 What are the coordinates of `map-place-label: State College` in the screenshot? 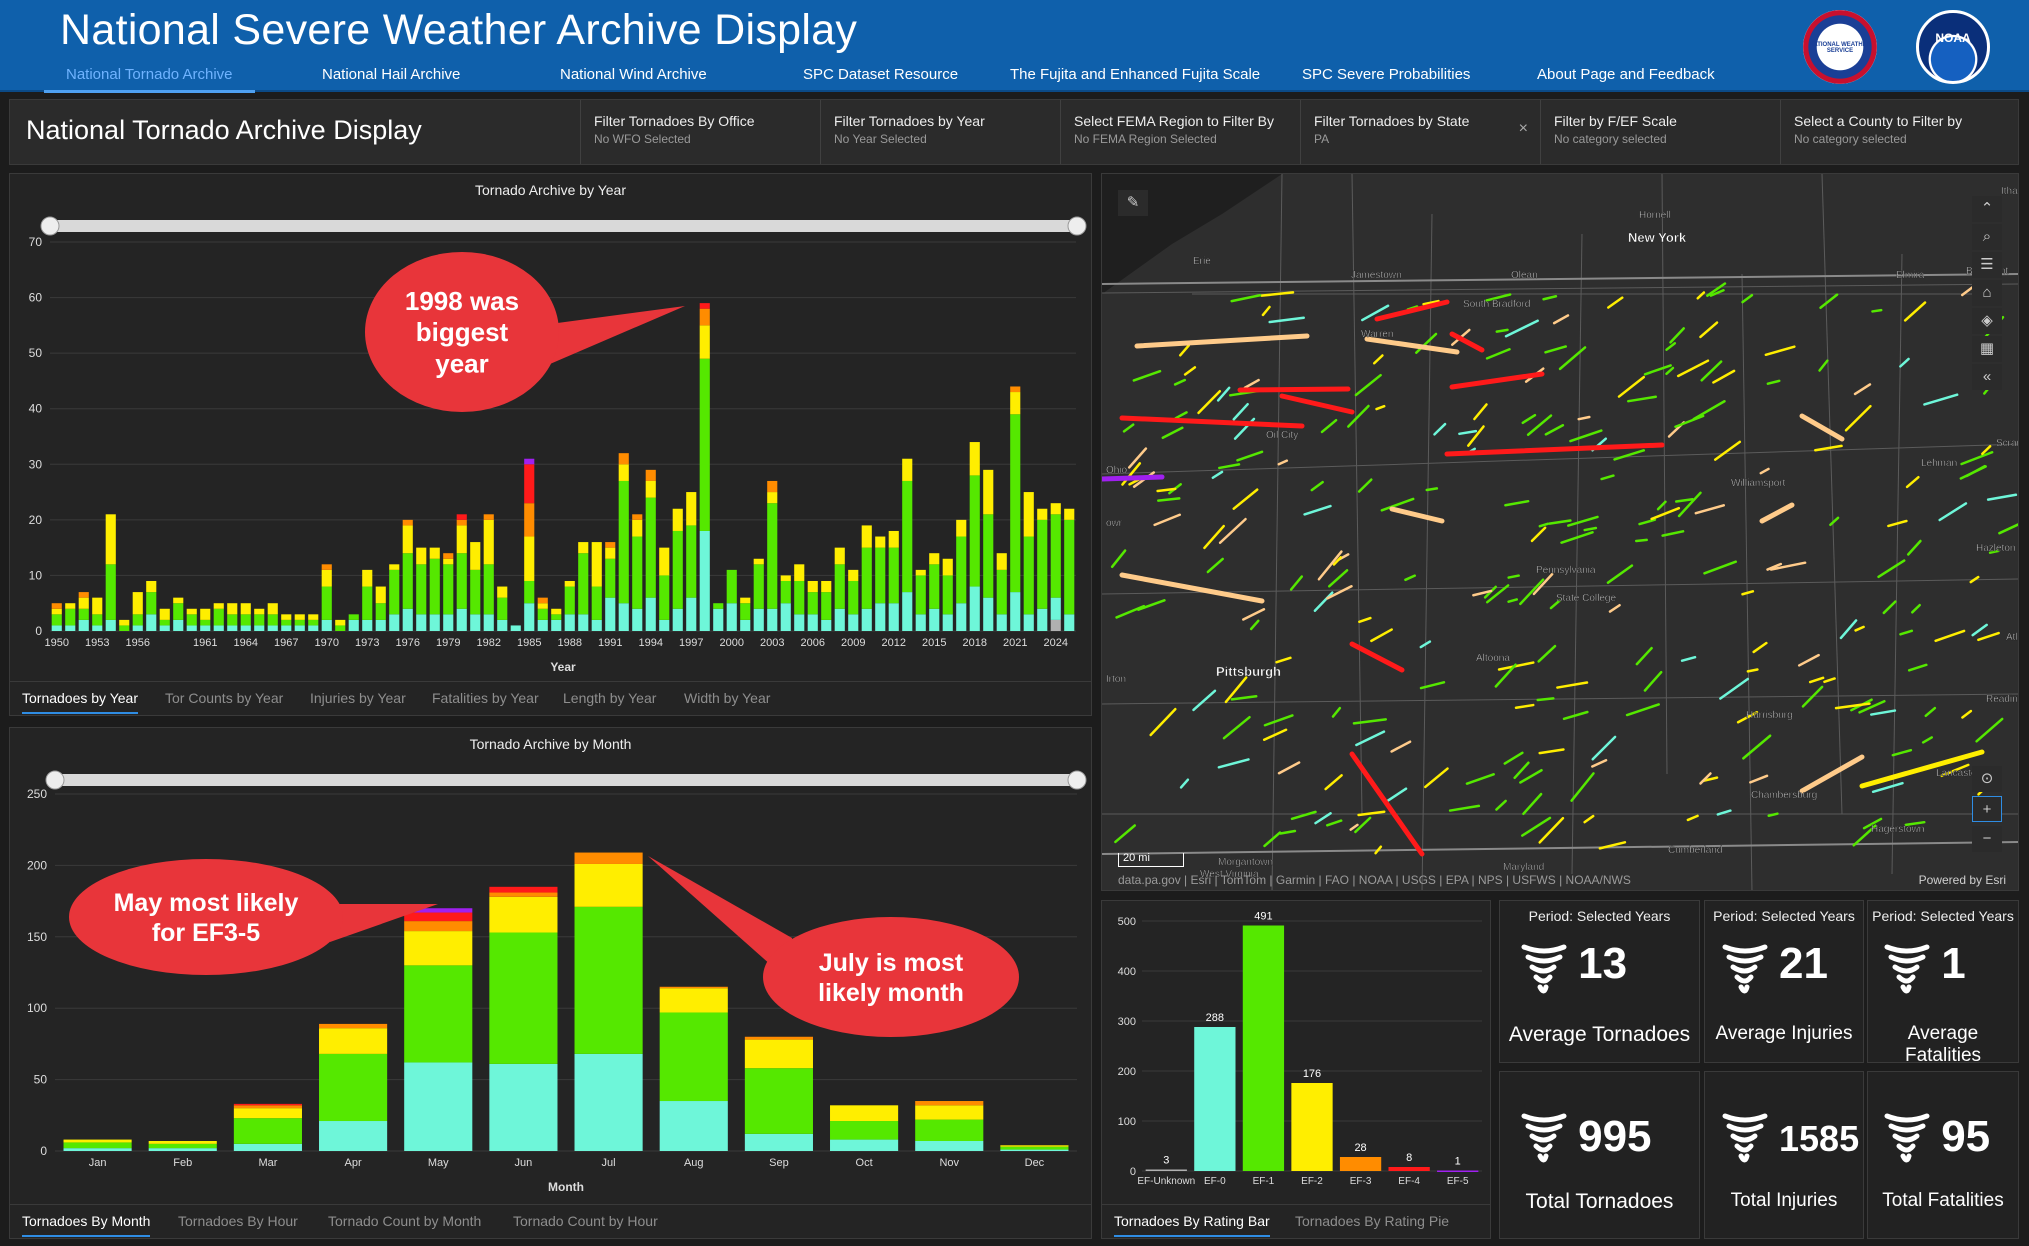 It's located at (1586, 598).